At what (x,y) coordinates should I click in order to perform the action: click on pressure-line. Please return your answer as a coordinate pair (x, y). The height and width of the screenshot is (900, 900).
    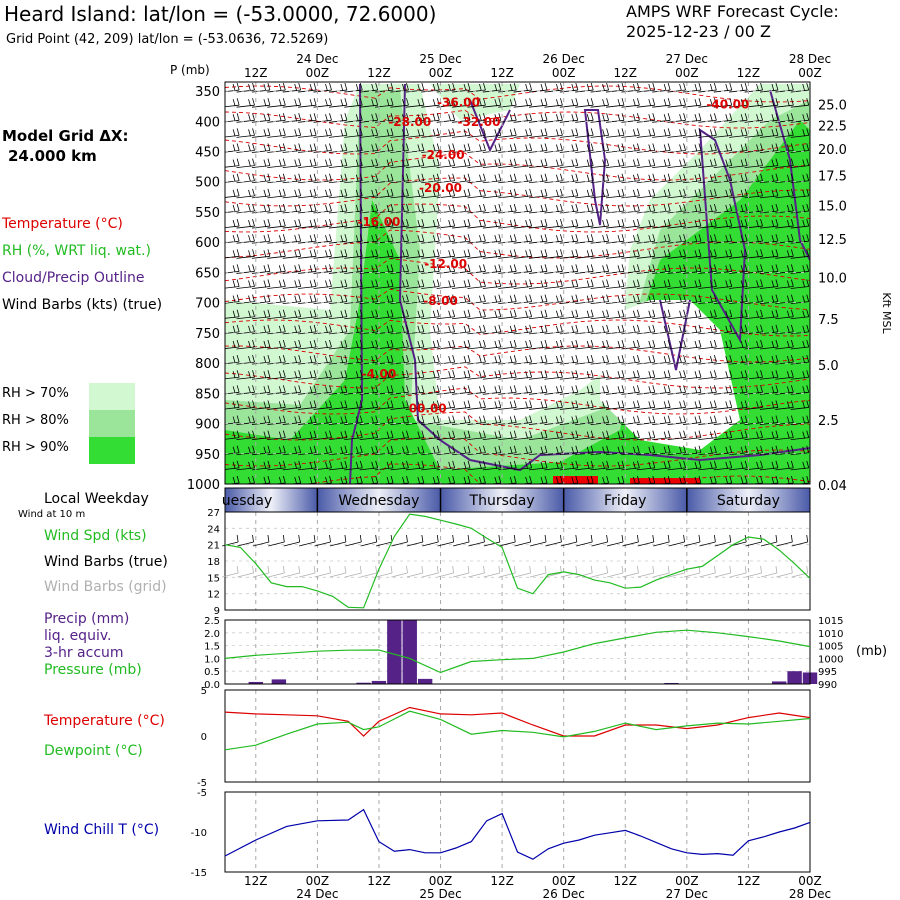
    Looking at the image, I should click on (517, 651).